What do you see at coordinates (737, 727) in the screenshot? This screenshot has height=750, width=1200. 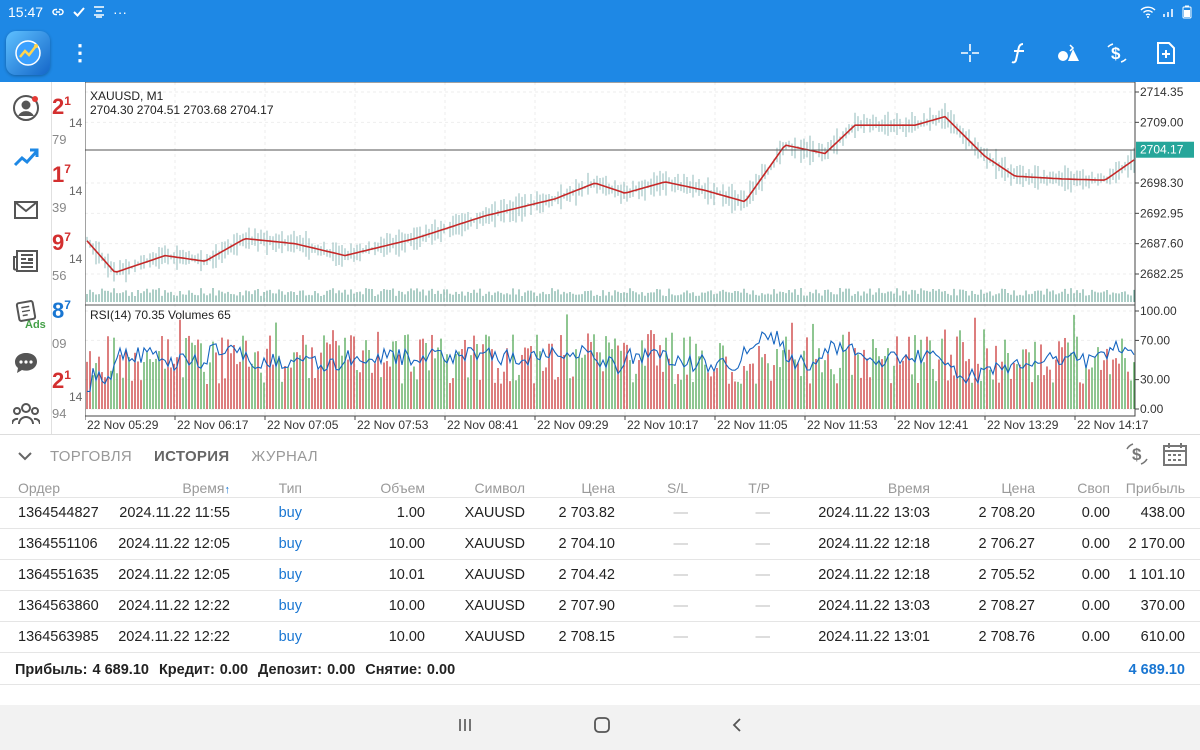 I see `back-icon` at bounding box center [737, 727].